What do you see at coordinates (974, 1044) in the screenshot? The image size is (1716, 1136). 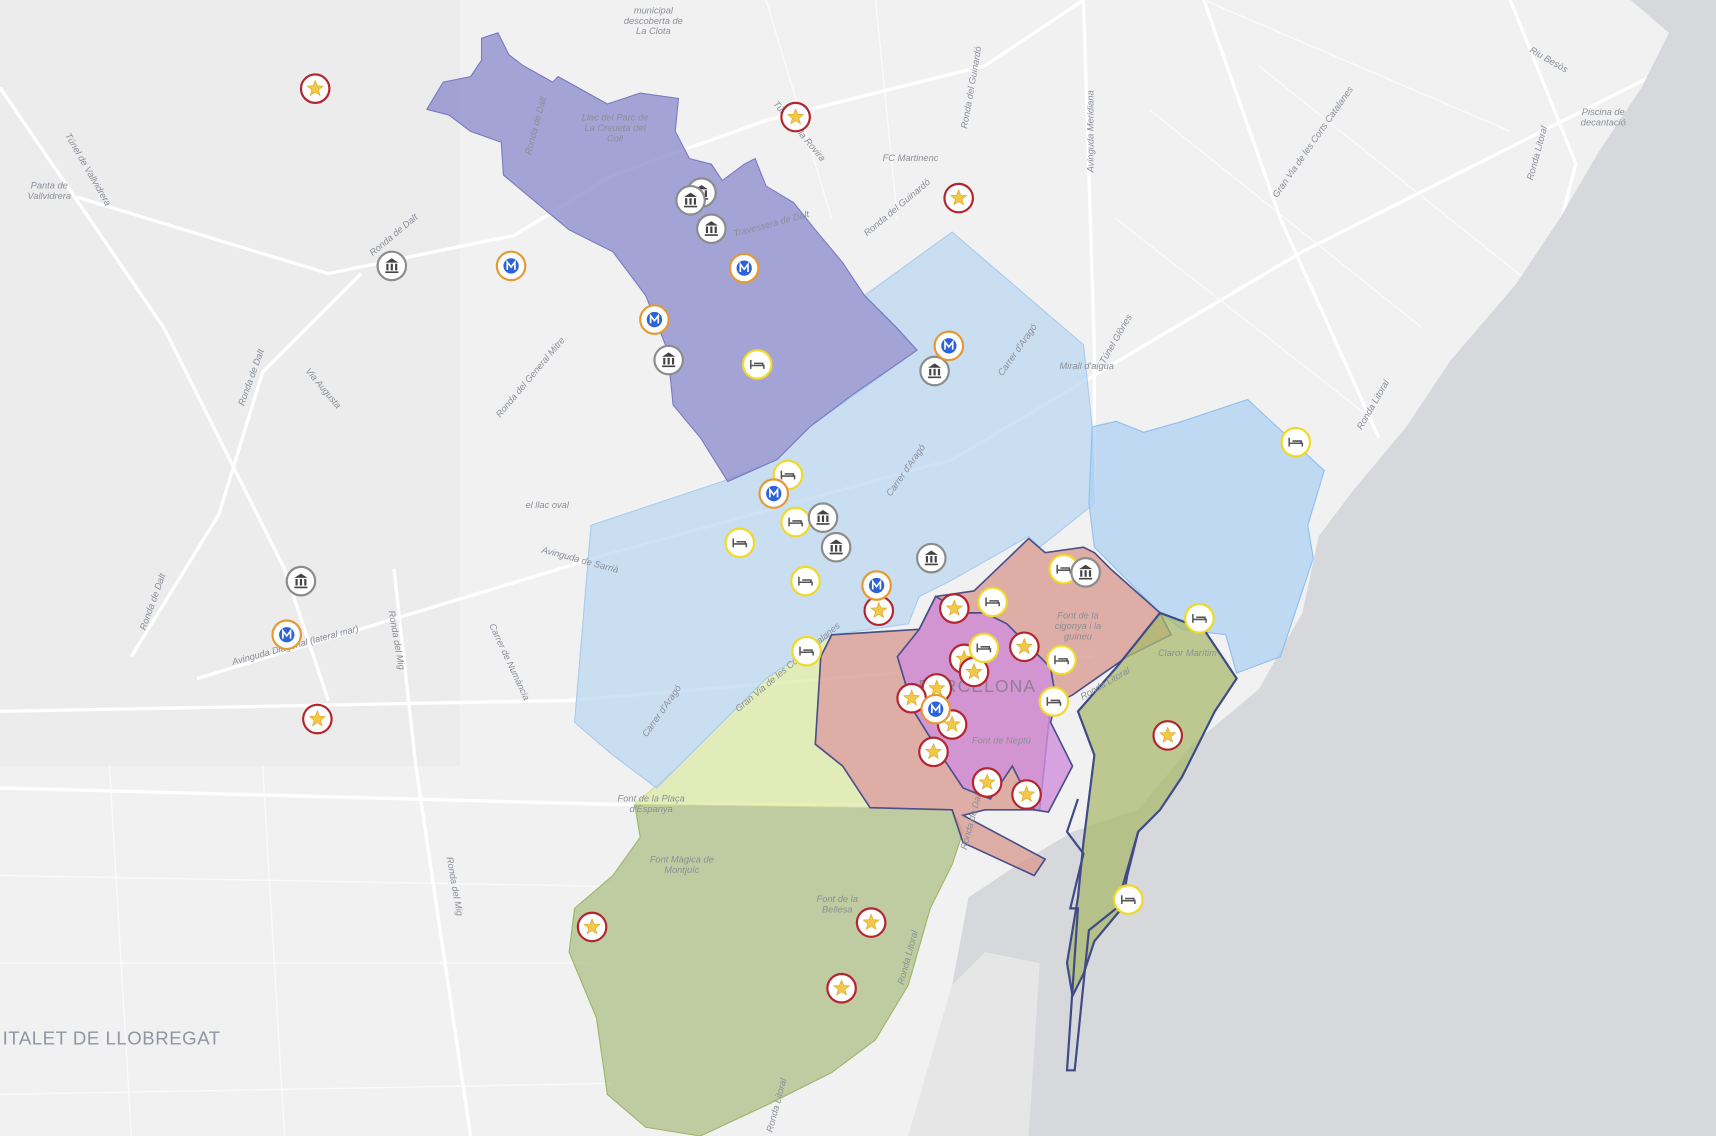 I see `port` at bounding box center [974, 1044].